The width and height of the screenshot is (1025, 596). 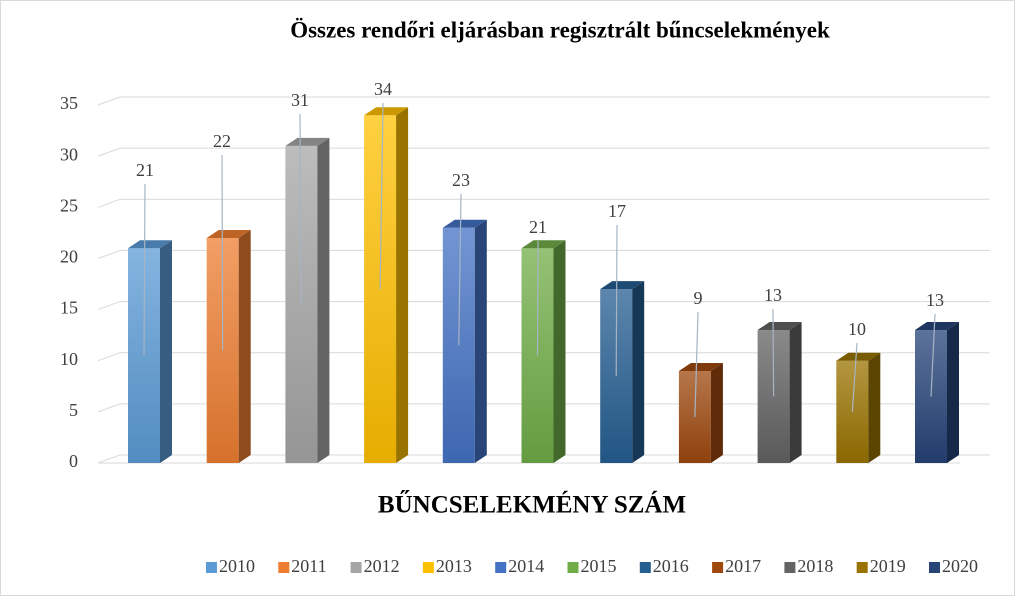 What do you see at coordinates (743, 566) in the screenshot?
I see `legend-label: 2017` at bounding box center [743, 566].